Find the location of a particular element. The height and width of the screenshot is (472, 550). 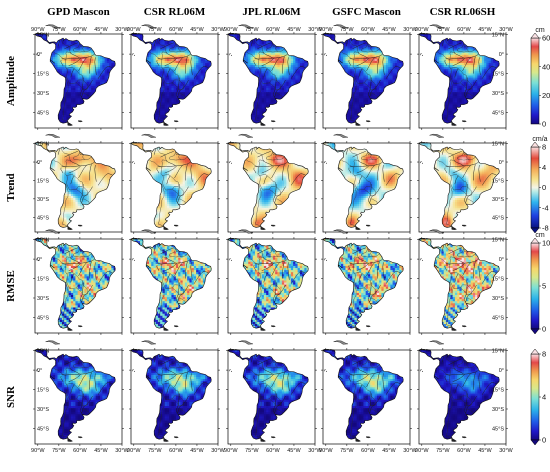

map-panel-snr-2: 90°W 75°W 60°W 45°W 30°W is located at coordinates (273, 397).